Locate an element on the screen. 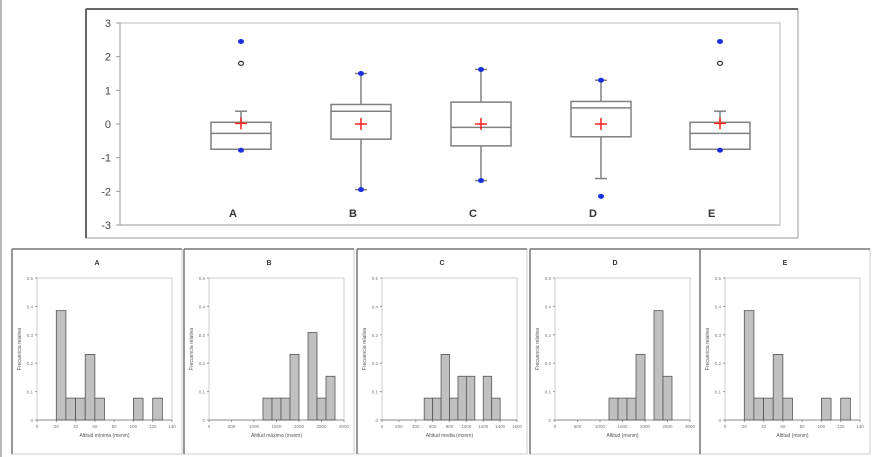  category-label: D is located at coordinates (593, 214).